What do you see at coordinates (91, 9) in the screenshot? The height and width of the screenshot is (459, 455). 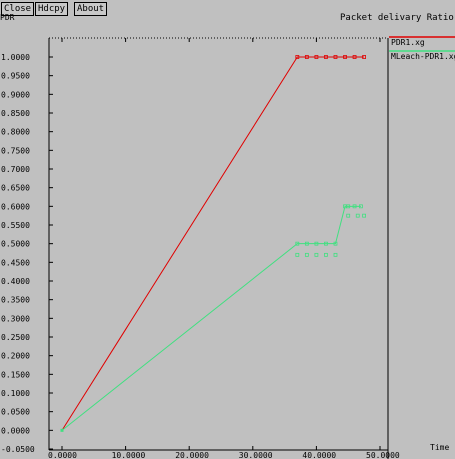 I see `about-button: About` at bounding box center [91, 9].